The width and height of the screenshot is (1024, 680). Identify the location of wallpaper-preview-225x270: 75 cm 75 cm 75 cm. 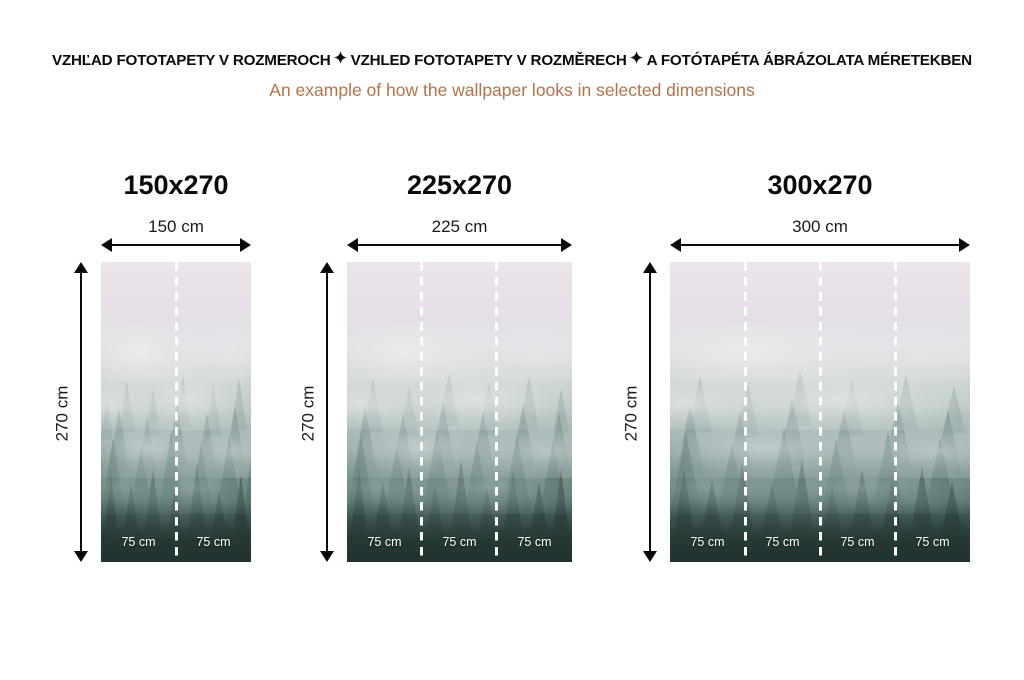
(459, 412).